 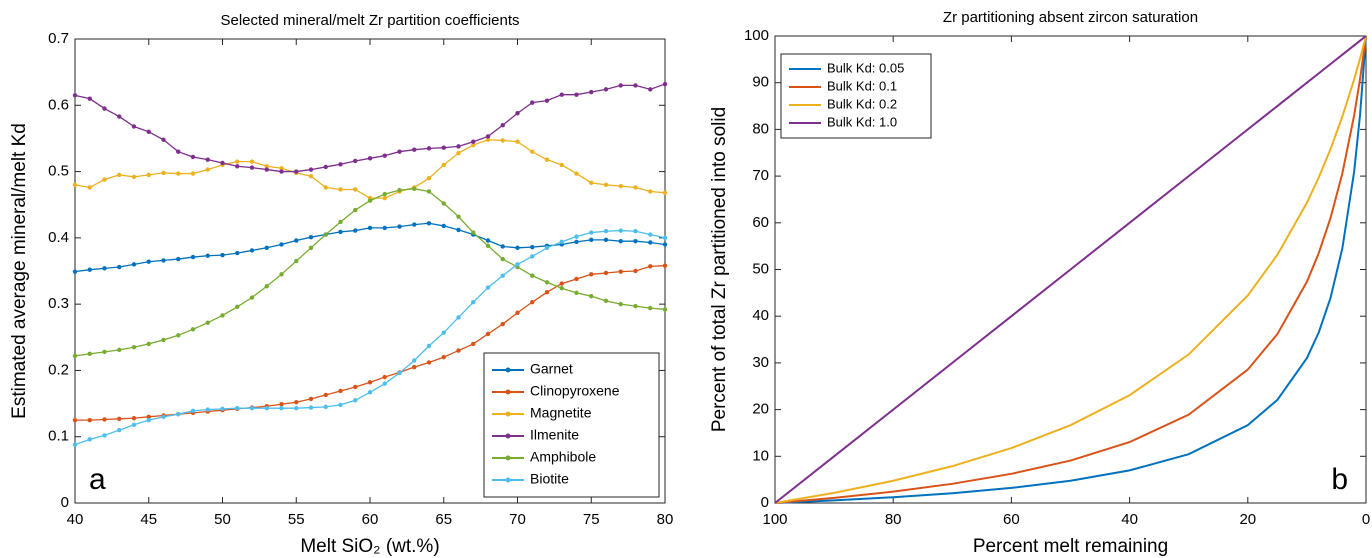 I want to click on legend-label: Amphibole, so click(x=563, y=457).